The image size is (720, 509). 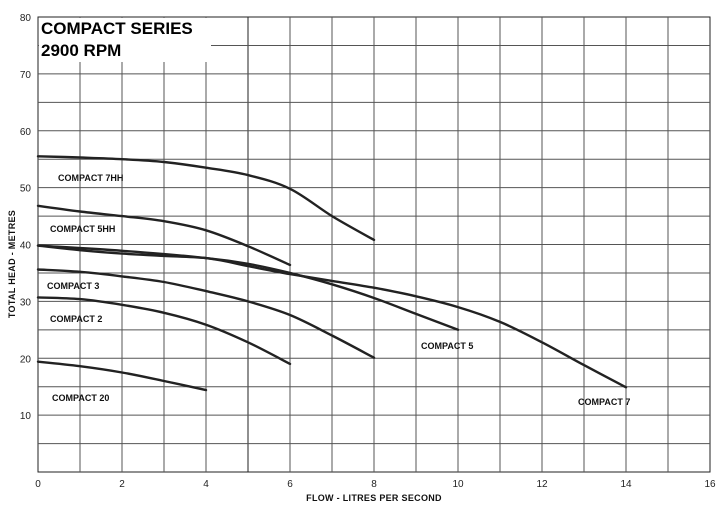 What do you see at coordinates (26, 132) in the screenshot?
I see `y-tick-label: 60` at bounding box center [26, 132].